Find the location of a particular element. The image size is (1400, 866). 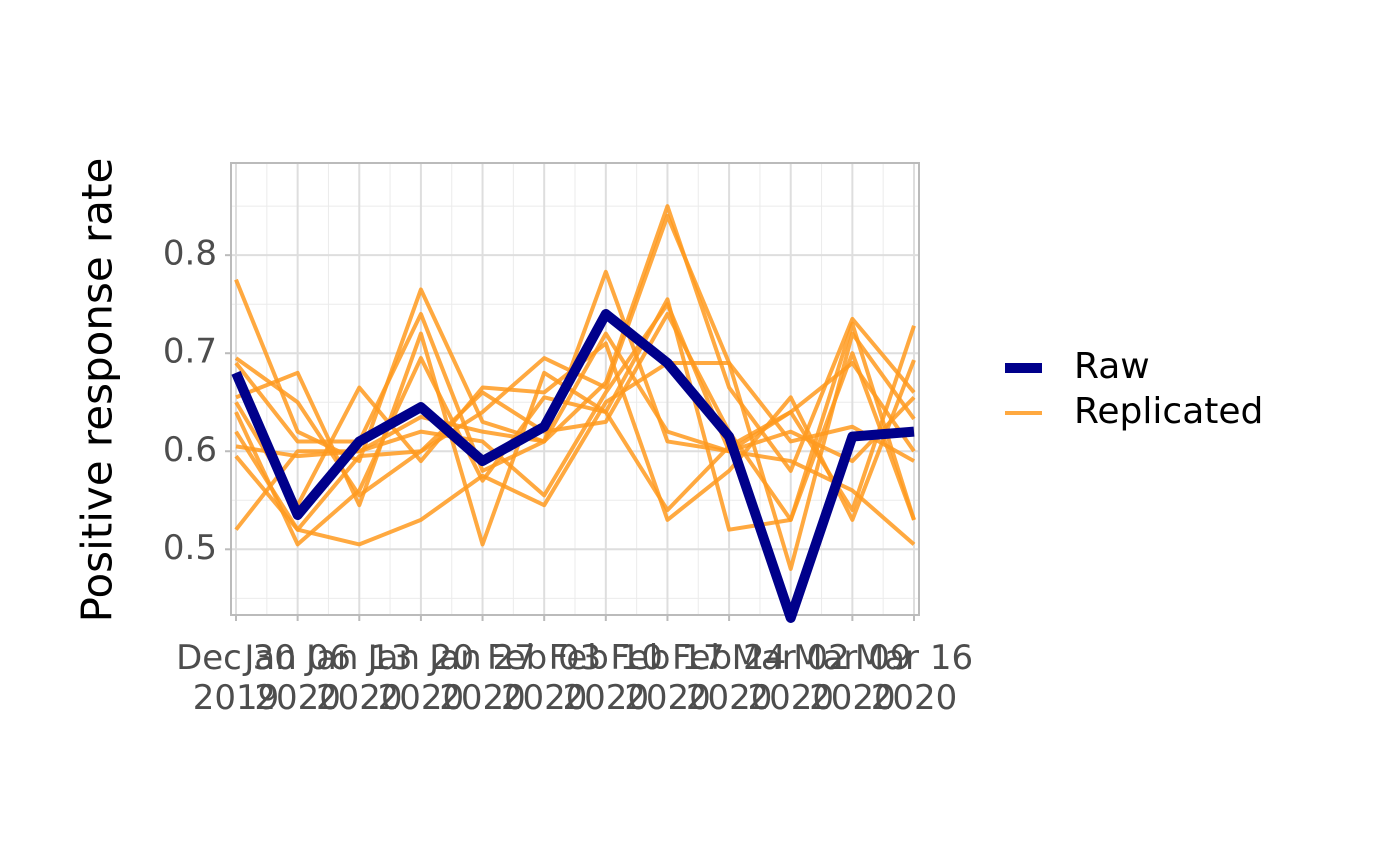

x-tick-label: Feb 03 2020 is located at coordinates (544, 678).